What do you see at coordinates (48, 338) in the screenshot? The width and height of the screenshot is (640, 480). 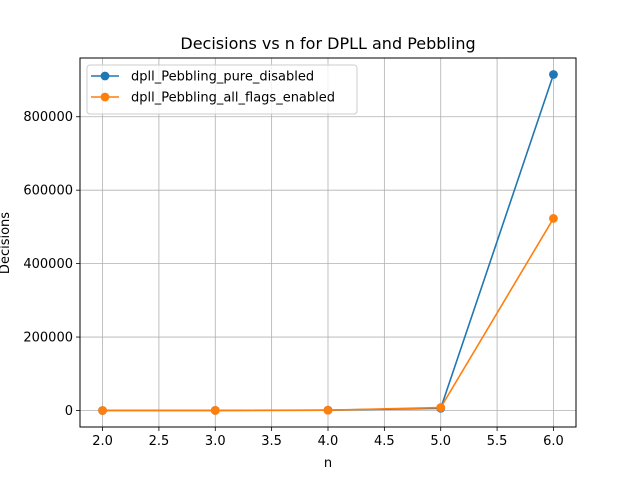 I see `y-tick-label: 200000` at bounding box center [48, 338].